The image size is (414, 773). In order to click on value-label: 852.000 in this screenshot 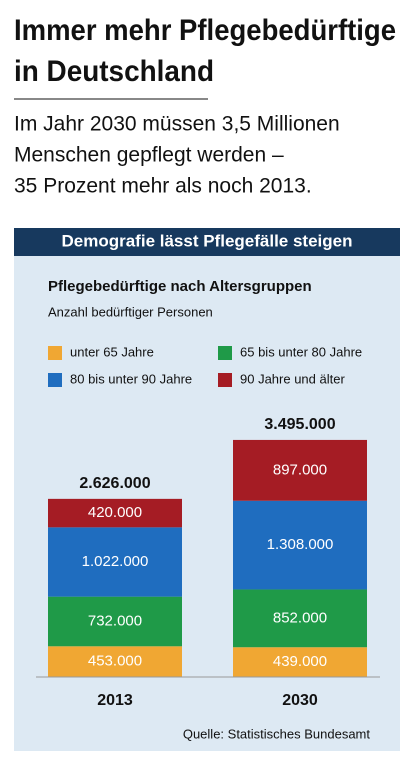, I will do `click(300, 617)`.